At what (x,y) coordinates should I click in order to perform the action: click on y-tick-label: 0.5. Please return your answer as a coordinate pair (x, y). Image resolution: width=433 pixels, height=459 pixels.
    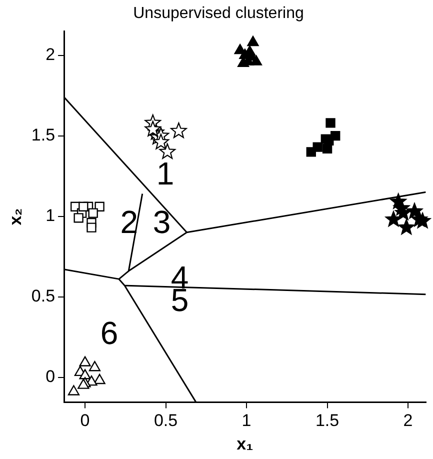
    Looking at the image, I should click on (43, 296).